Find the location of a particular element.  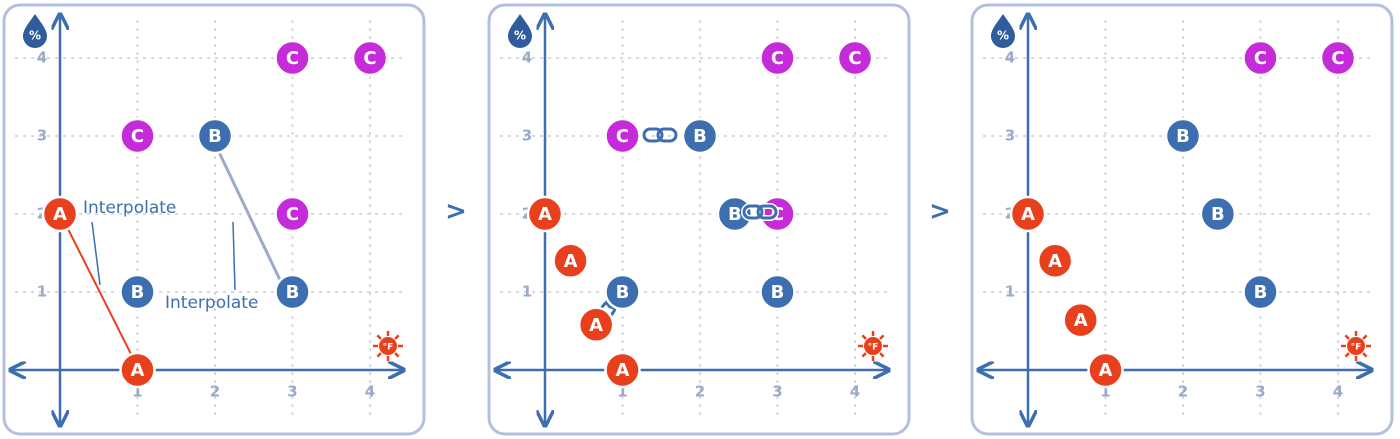

x-tick-label: 3 is located at coordinates (1260, 392).